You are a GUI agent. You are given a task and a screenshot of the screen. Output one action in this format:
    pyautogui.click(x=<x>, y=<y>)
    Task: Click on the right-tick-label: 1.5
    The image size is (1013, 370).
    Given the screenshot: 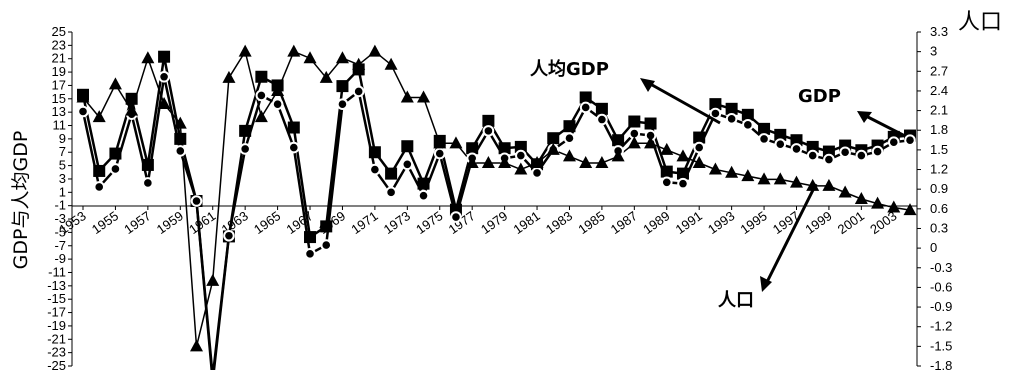 What is the action you would take?
    pyautogui.click(x=939, y=149)
    